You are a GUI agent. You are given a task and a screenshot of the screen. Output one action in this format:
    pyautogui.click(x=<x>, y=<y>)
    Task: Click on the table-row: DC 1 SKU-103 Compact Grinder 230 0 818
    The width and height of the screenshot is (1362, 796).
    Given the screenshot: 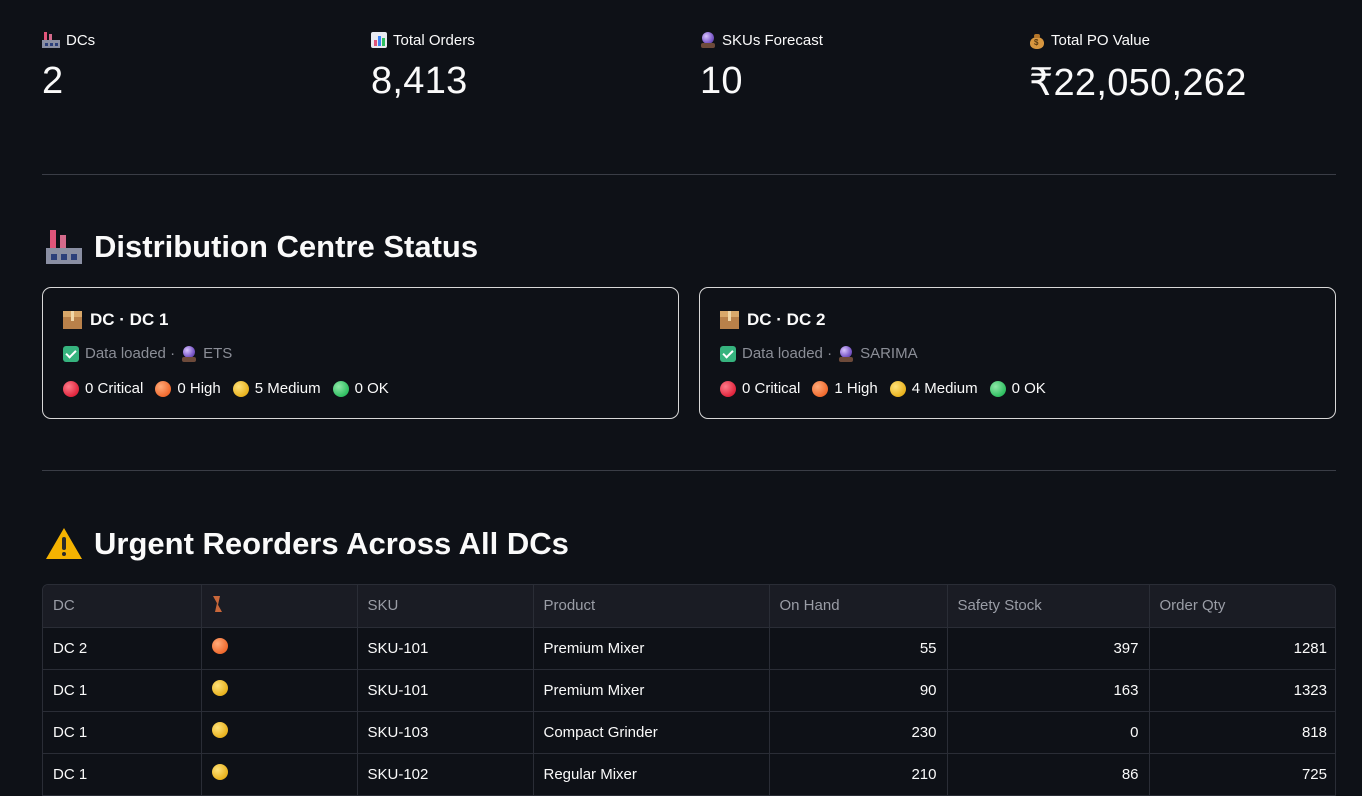 What is the action you would take?
    pyautogui.click(x=689, y=732)
    